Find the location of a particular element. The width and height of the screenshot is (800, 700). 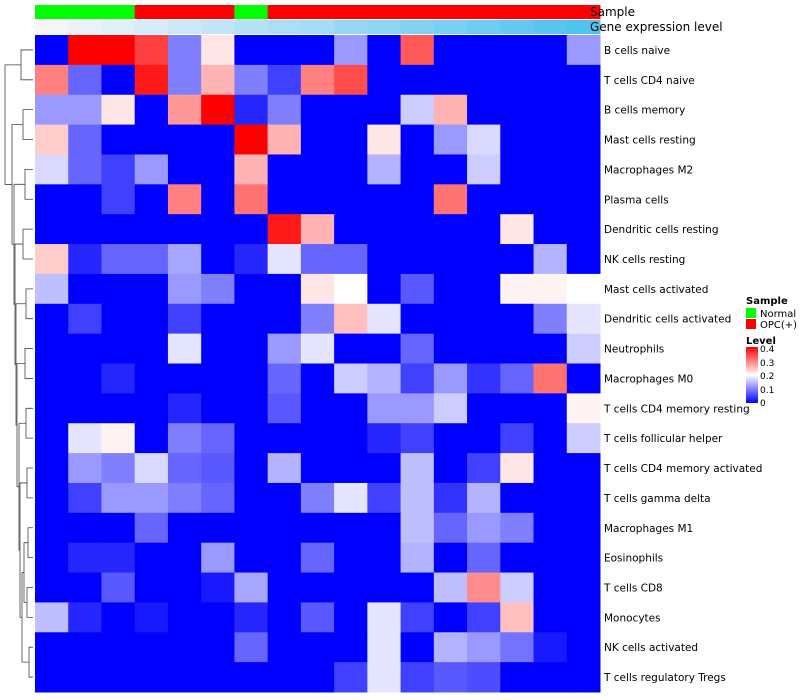

row-label: T cells follicular helper is located at coordinates (663, 439).